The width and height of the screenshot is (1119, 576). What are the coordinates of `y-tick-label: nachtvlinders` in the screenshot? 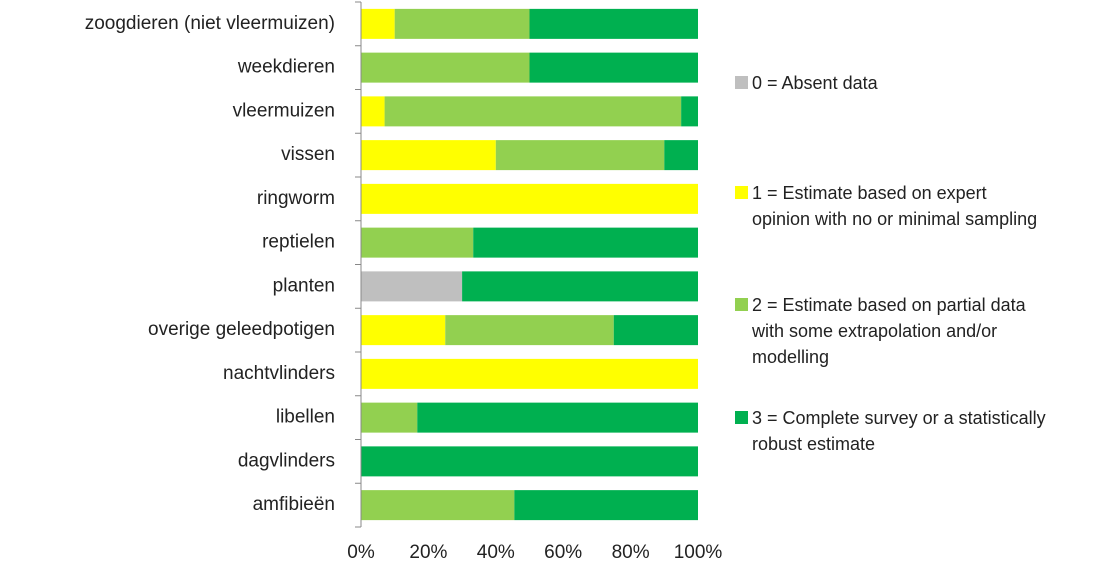 It's located at (279, 373).